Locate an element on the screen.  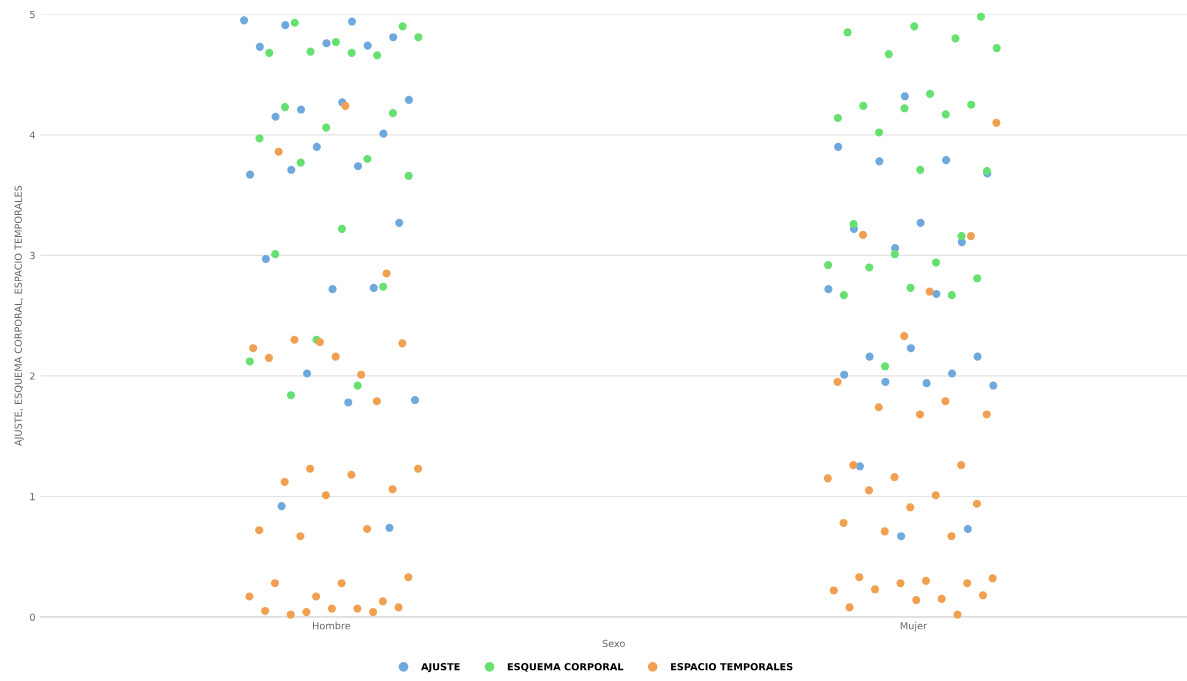
legend-label: ESQUEMA CORPORAL is located at coordinates (565, 667).